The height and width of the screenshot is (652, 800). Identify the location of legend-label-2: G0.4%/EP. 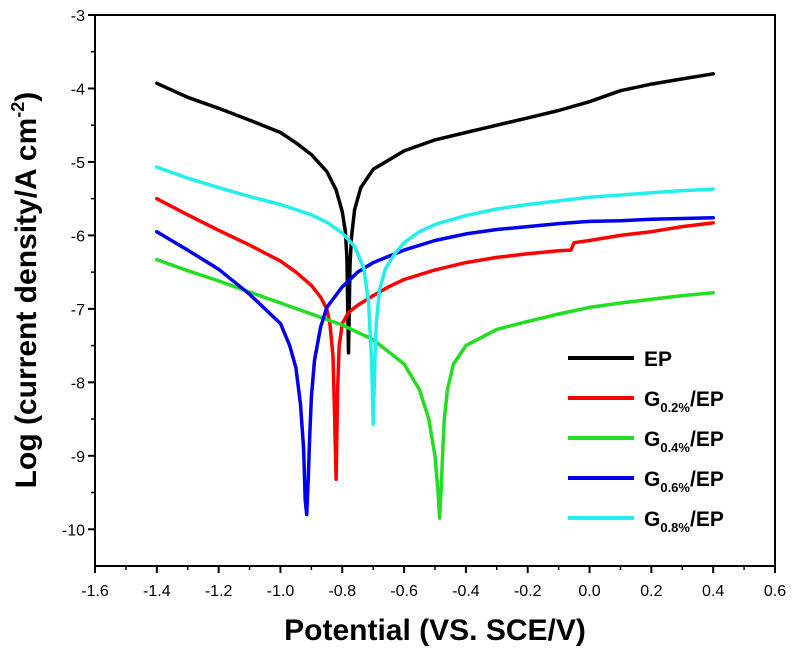
(684, 441).